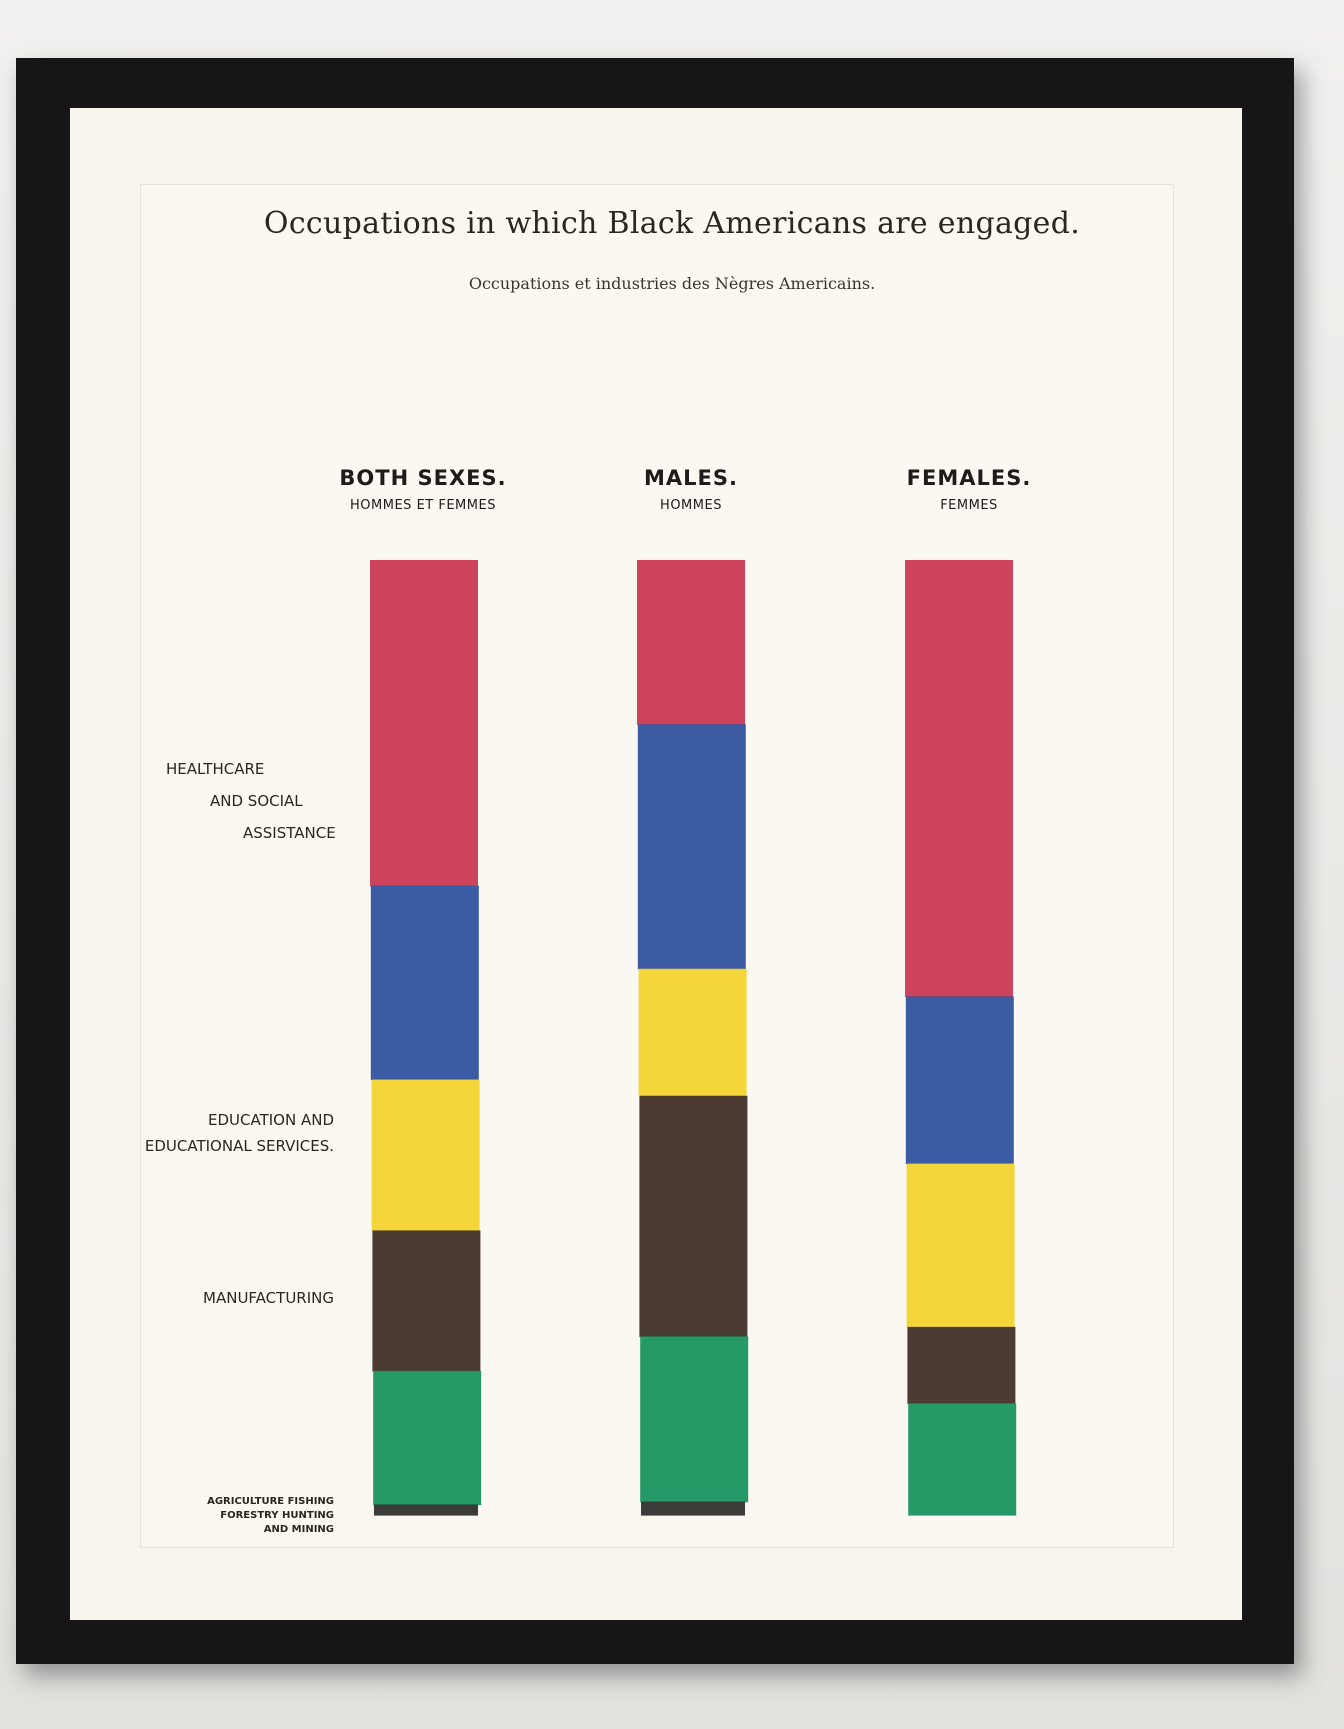  I want to click on column-header-both-sexes: BOTH SEXES. HOMMES ET FEMMES, so click(423, 489).